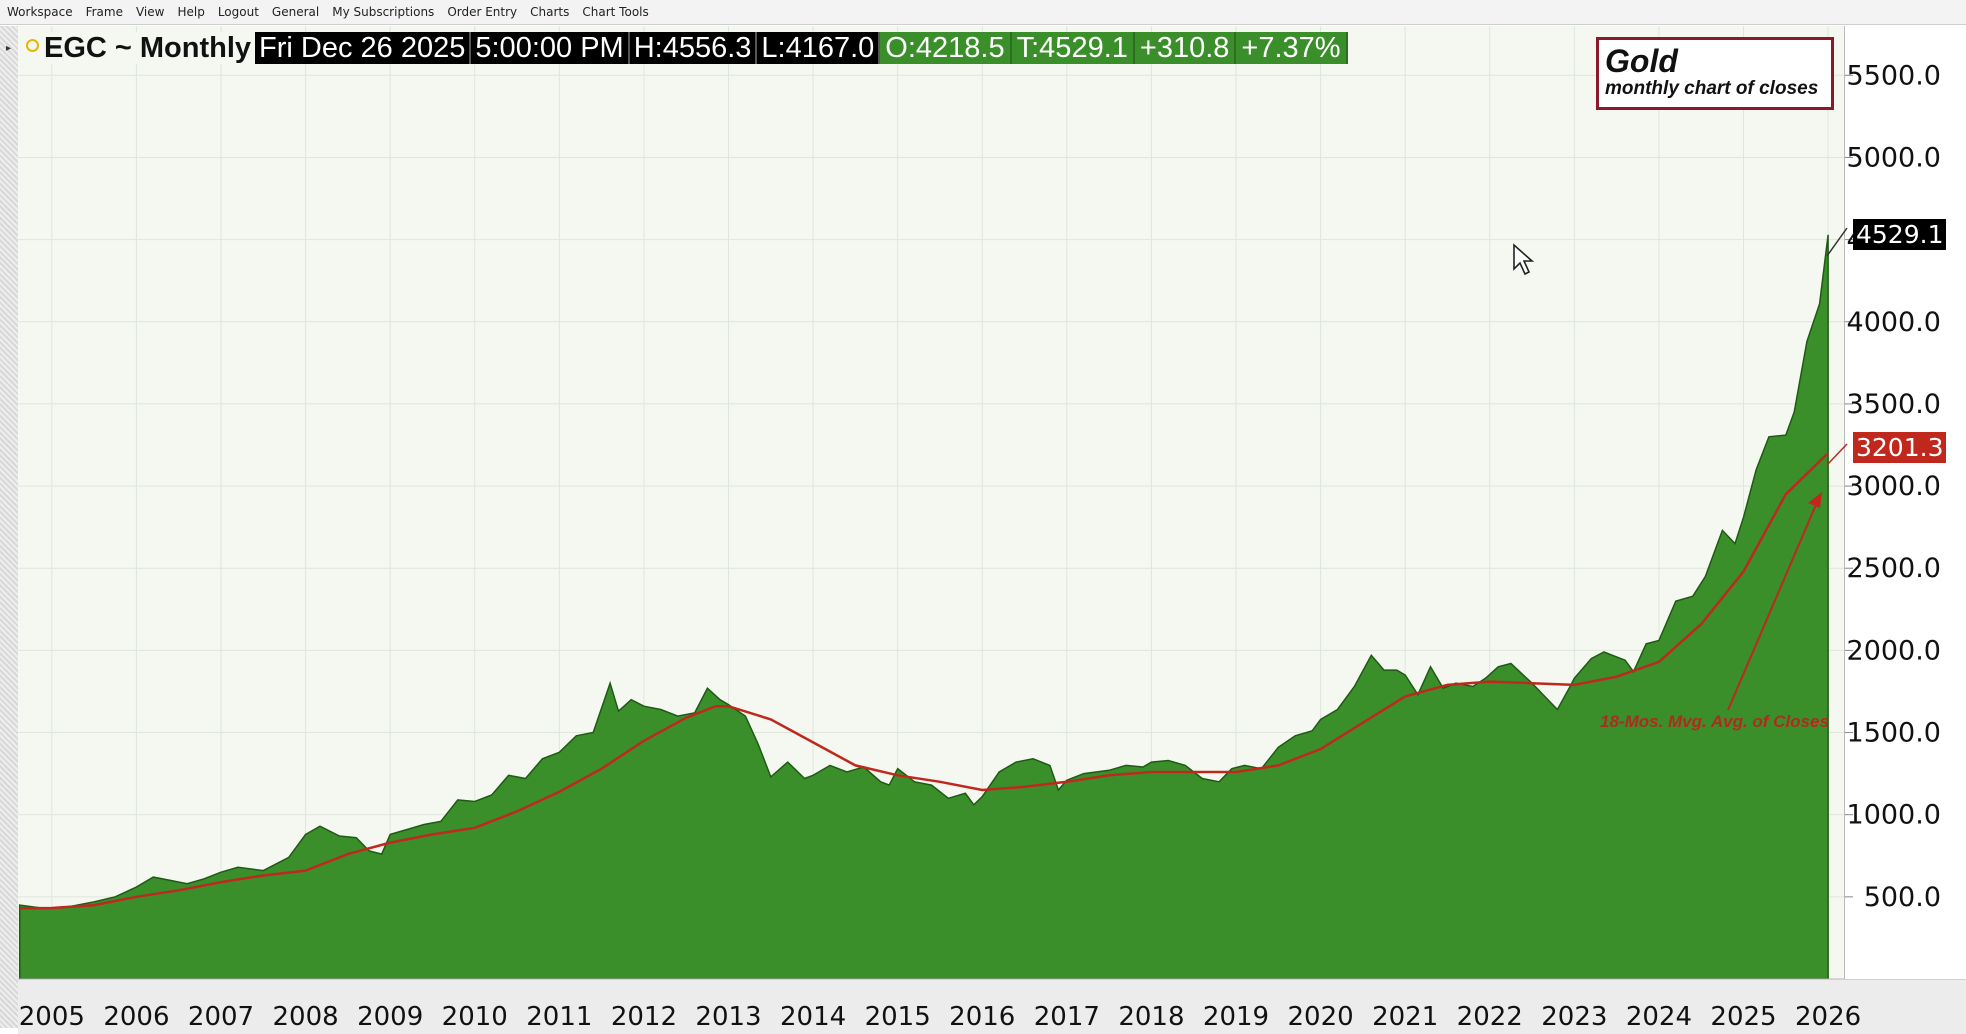 Image resolution: width=1966 pixels, height=1034 pixels. Describe the element at coordinates (1894, 568) in the screenshot. I see `y-tick-label: 2500.0` at that location.